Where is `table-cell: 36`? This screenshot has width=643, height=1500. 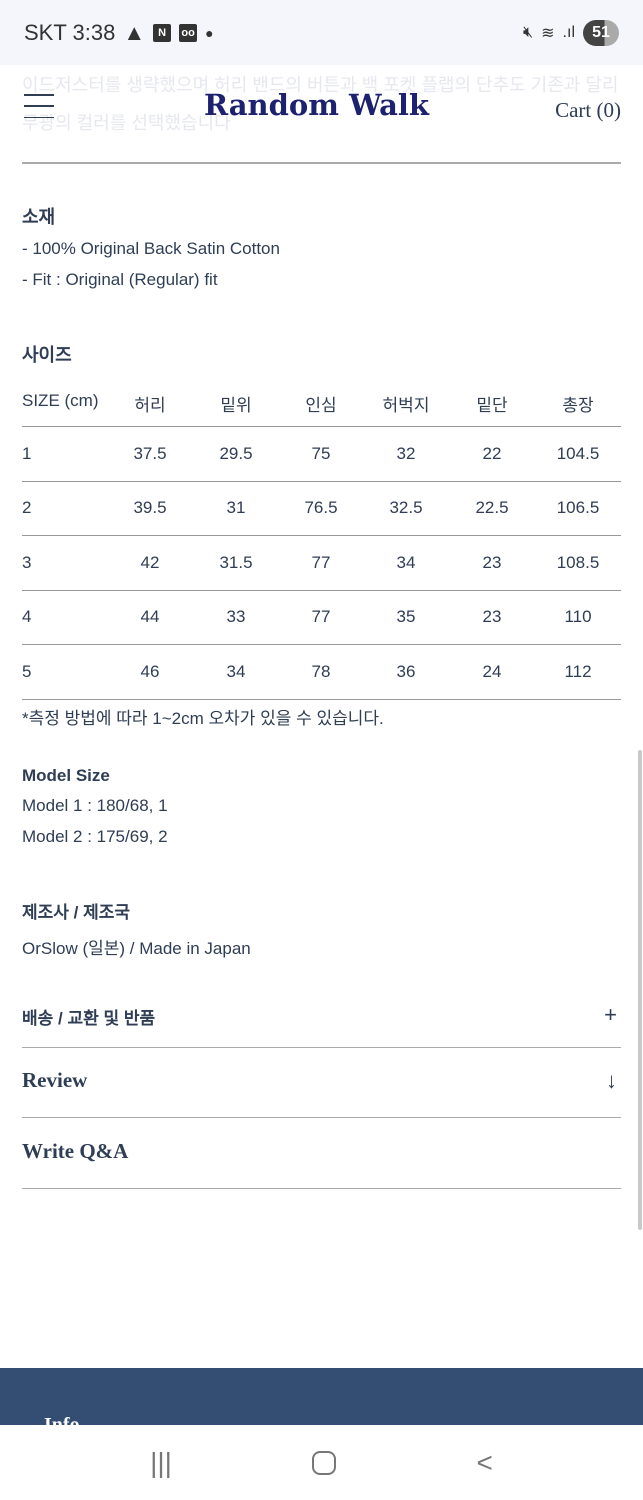
table-cell: 36 is located at coordinates (406, 671).